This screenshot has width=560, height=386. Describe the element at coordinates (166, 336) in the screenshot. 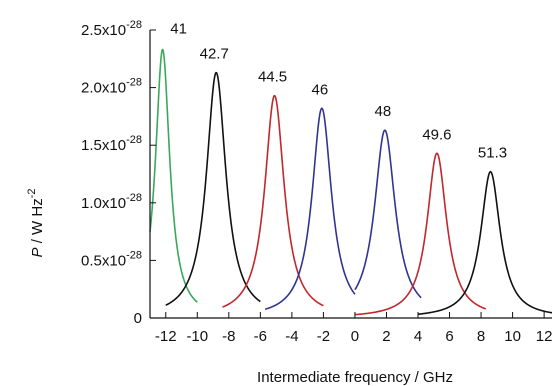

I see `x-tick-label: -12` at that location.